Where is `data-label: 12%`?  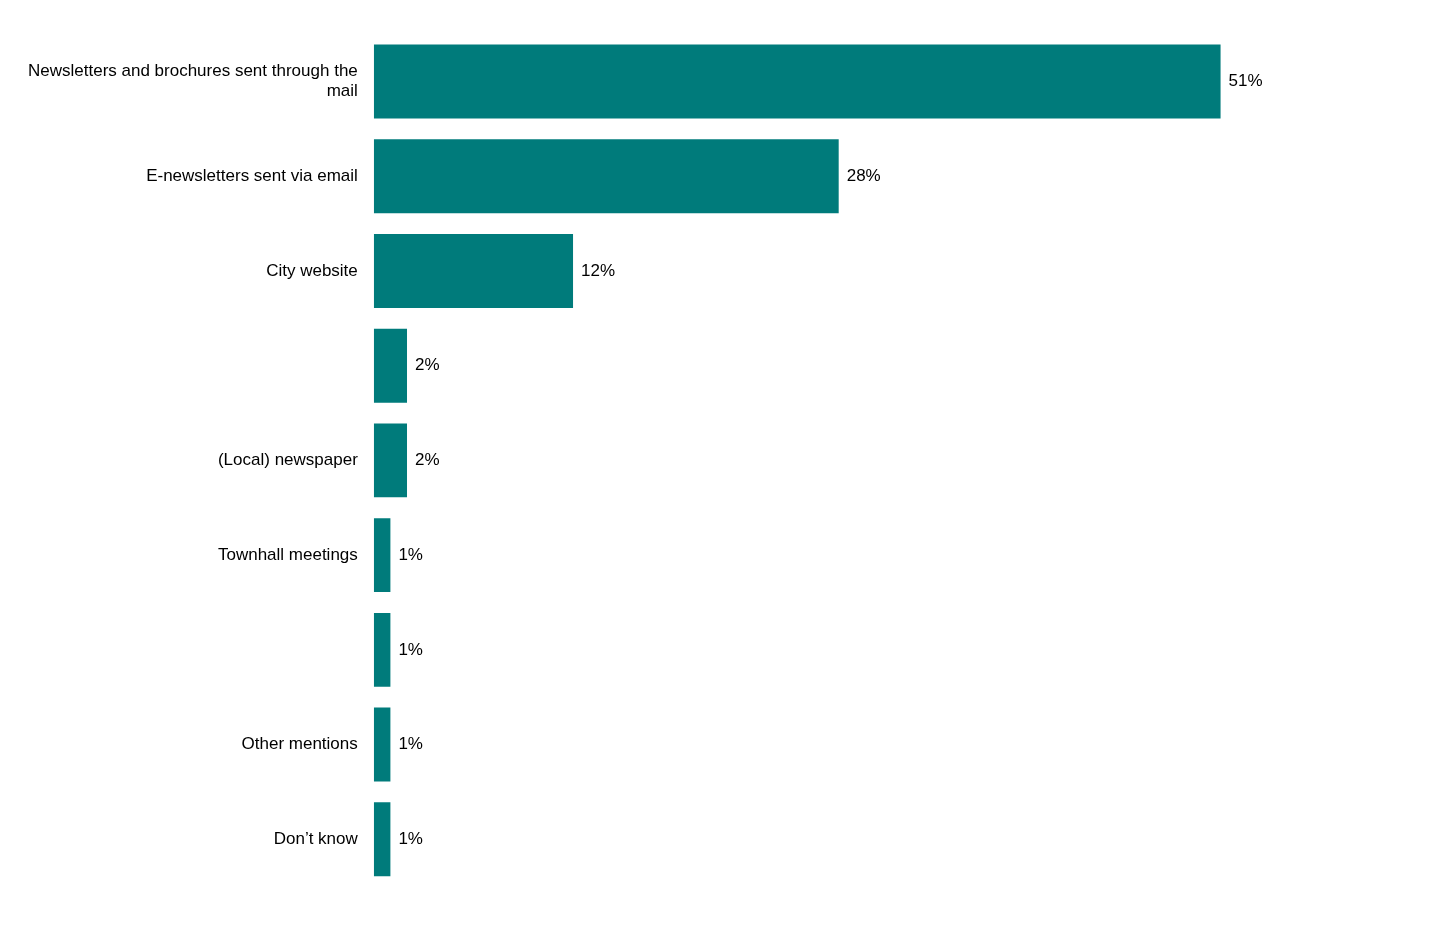 data-label: 12% is located at coordinates (598, 270).